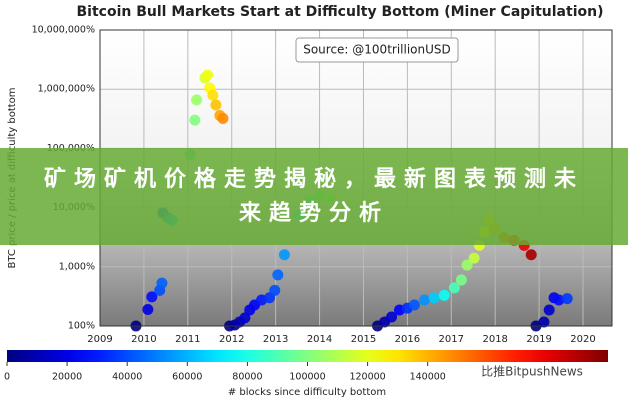 This screenshot has height=400, width=628. What do you see at coordinates (363, 339) in the screenshot?
I see `x-tick-label: 2015` at bounding box center [363, 339].